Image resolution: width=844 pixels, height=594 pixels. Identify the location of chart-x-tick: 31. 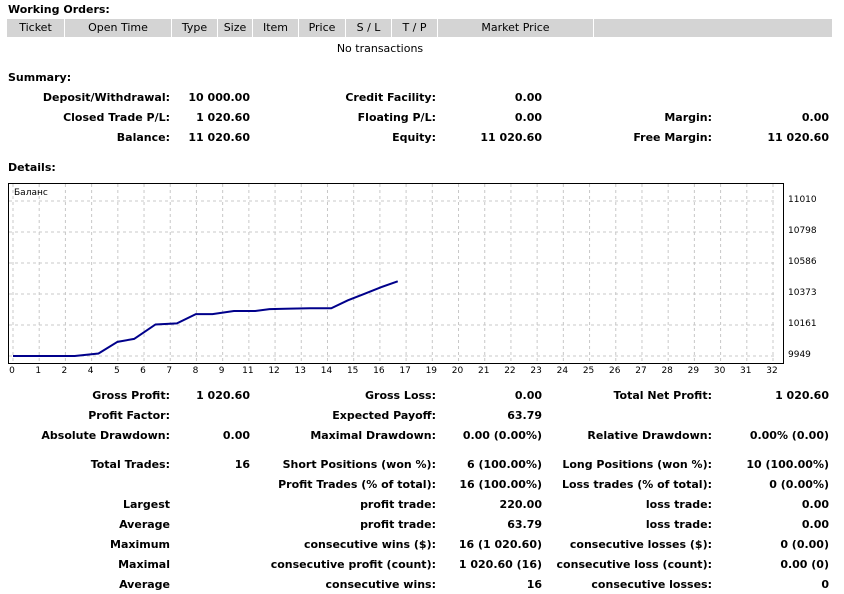
(746, 371).